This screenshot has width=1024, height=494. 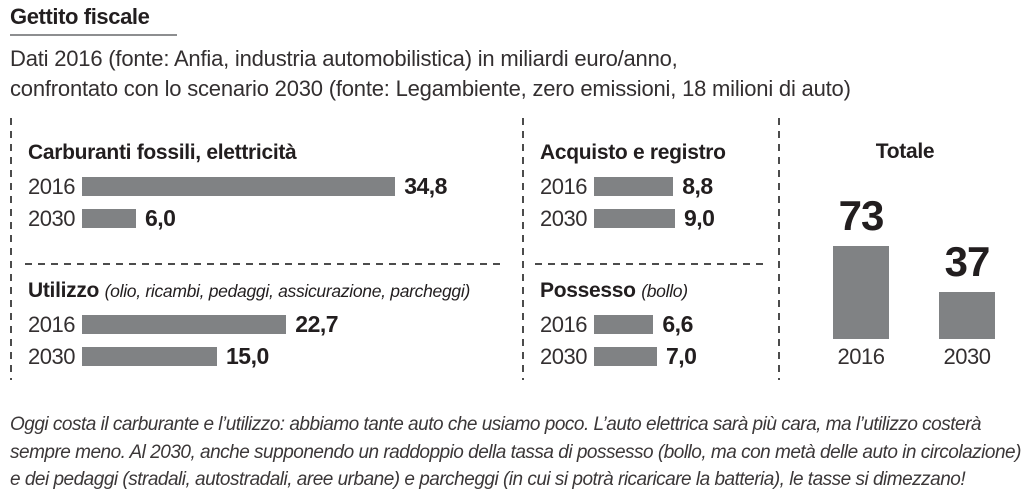 I want to click on panel-carburanti-title: Carburanti fossili, elettricità, so click(x=237, y=153).